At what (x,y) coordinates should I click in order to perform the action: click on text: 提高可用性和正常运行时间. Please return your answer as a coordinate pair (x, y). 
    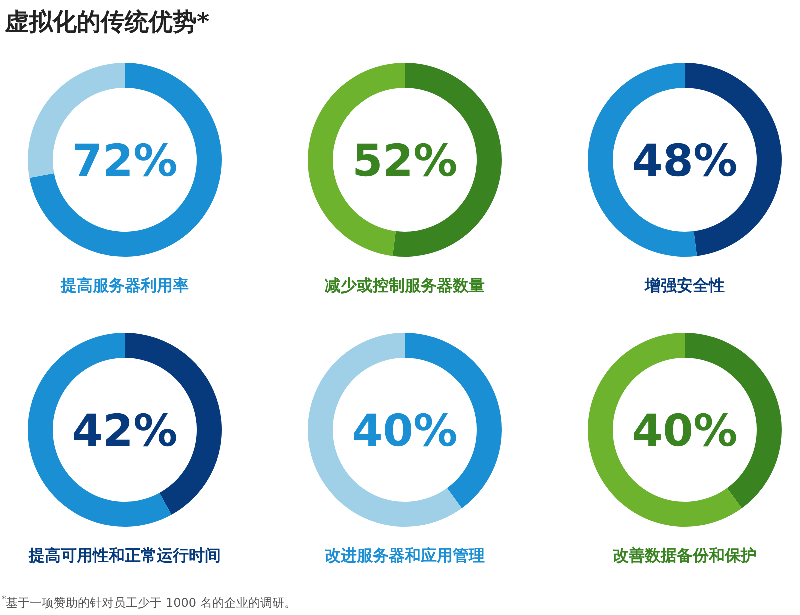
    Looking at the image, I should click on (124, 555).